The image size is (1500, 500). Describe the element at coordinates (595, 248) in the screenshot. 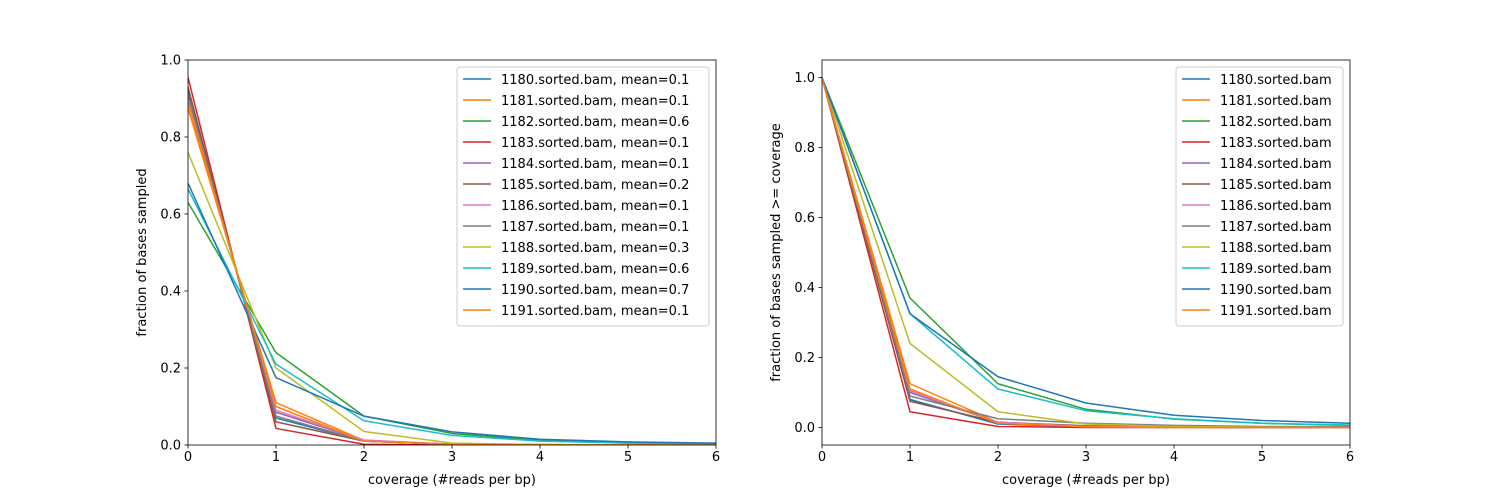

I see `legend-label: 1188.sorted.bam, mean=0.3` at that location.